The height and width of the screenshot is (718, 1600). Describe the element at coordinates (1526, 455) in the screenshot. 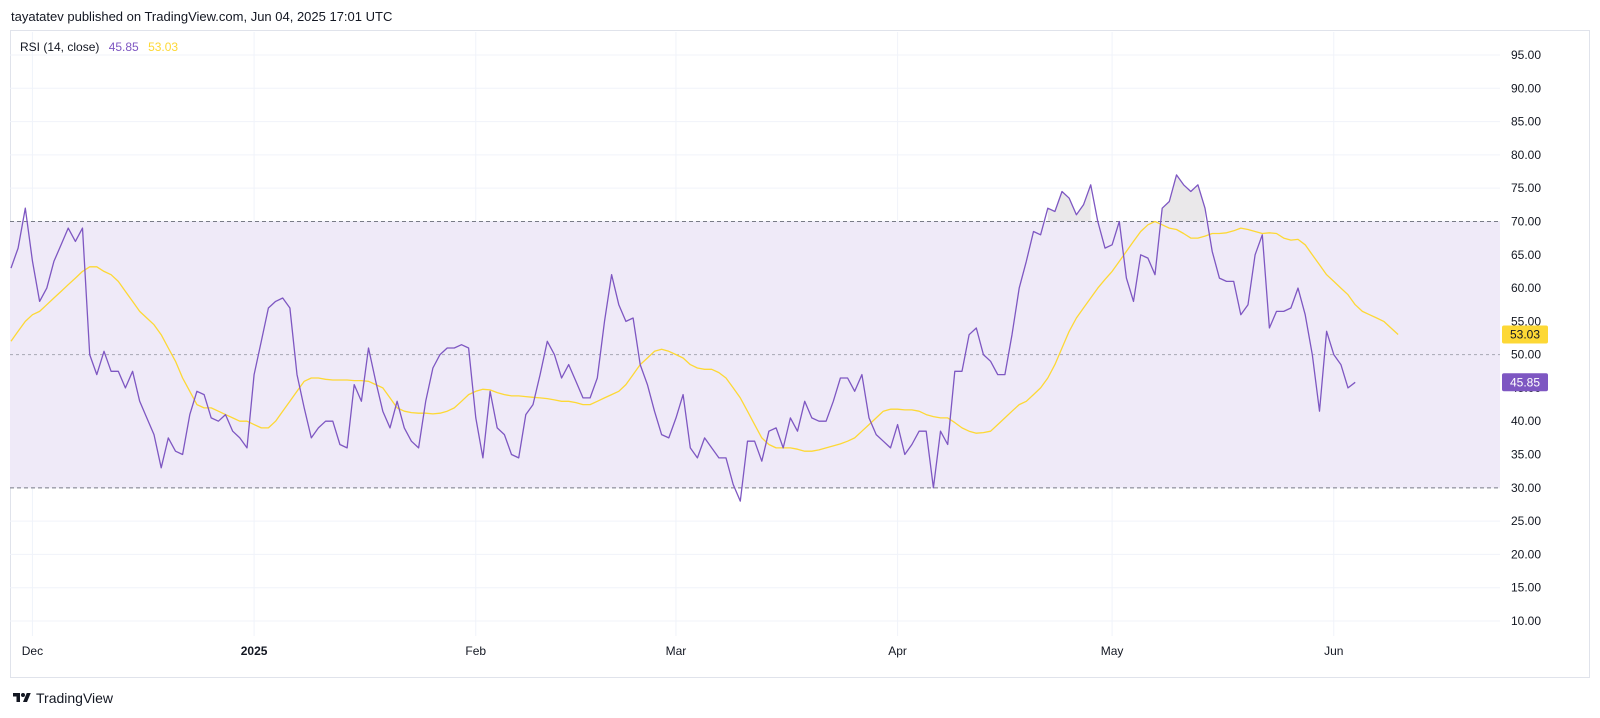

I see `y-tick-label: 35.00` at that location.